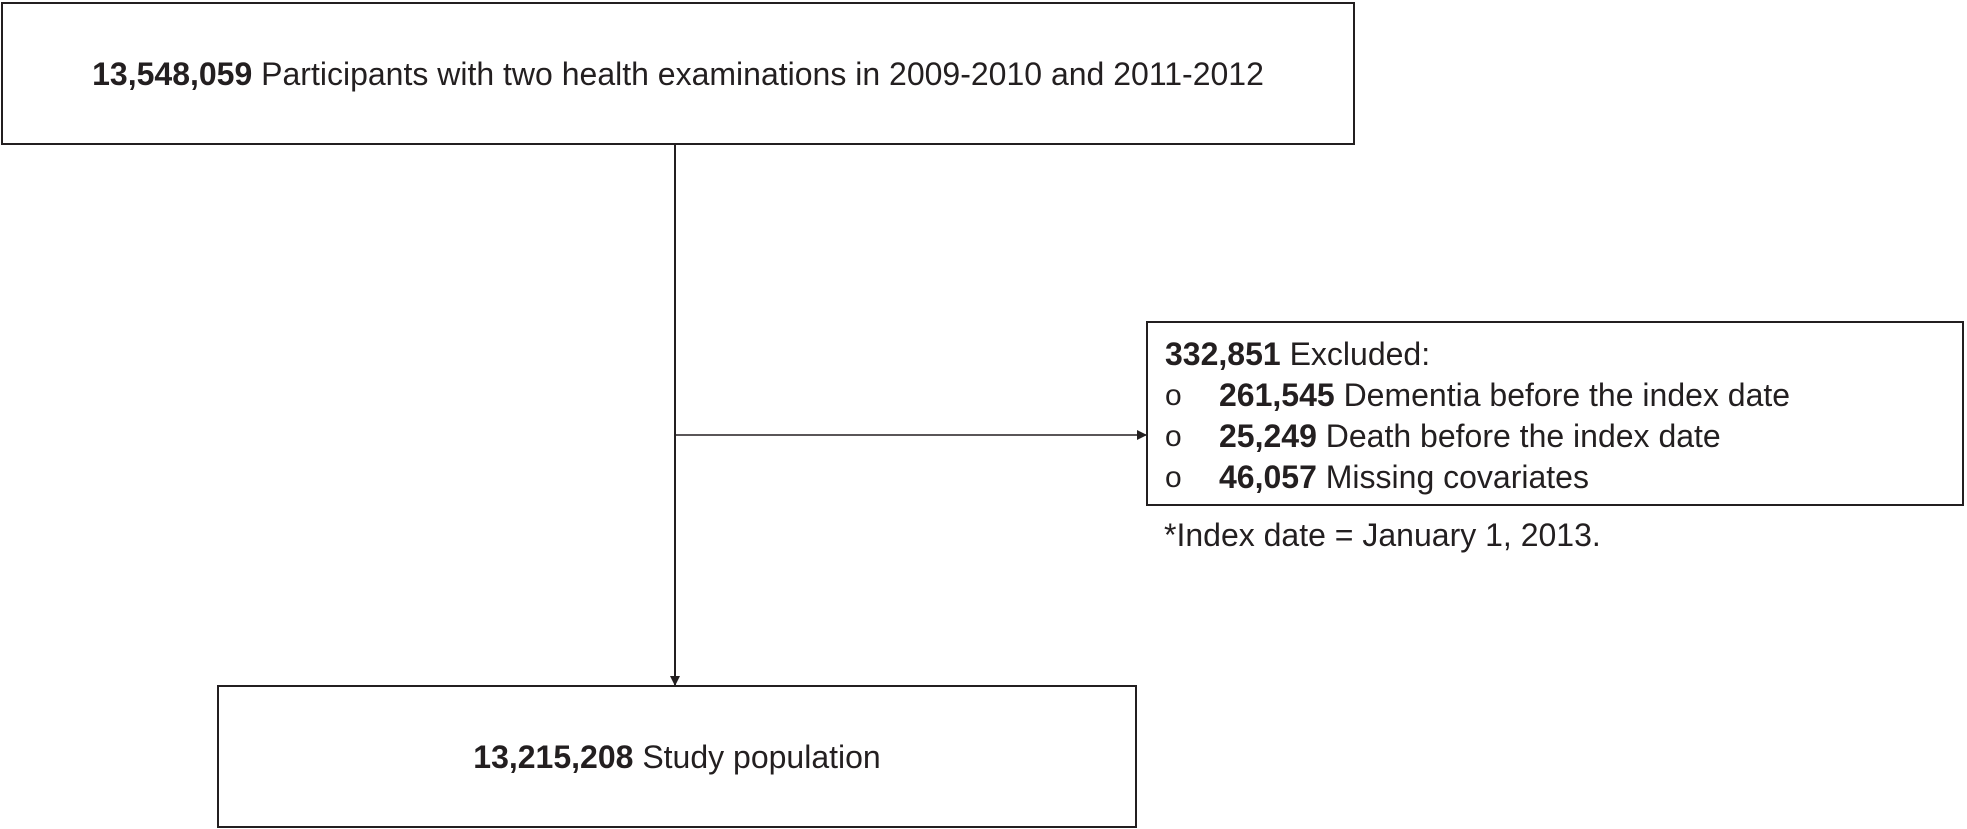 This screenshot has width=1967, height=829. What do you see at coordinates (1457, 477) in the screenshot?
I see `excluded-item-label: Missing covariates` at bounding box center [1457, 477].